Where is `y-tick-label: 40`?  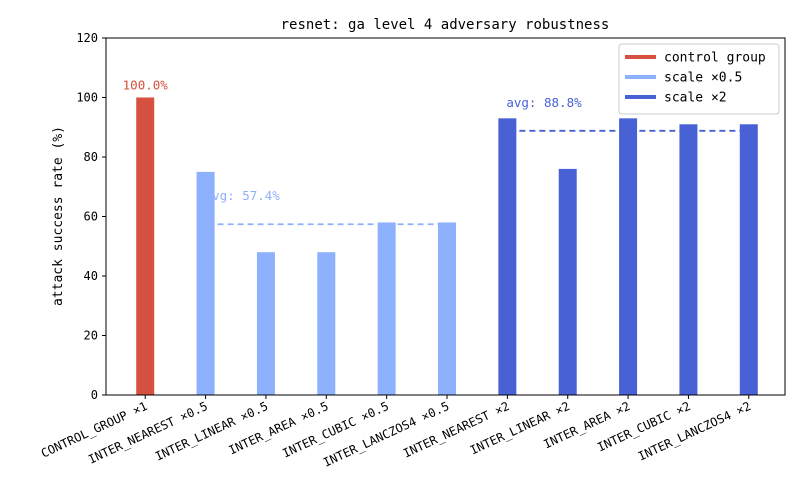
y-tick-label: 40 is located at coordinates (91, 276).